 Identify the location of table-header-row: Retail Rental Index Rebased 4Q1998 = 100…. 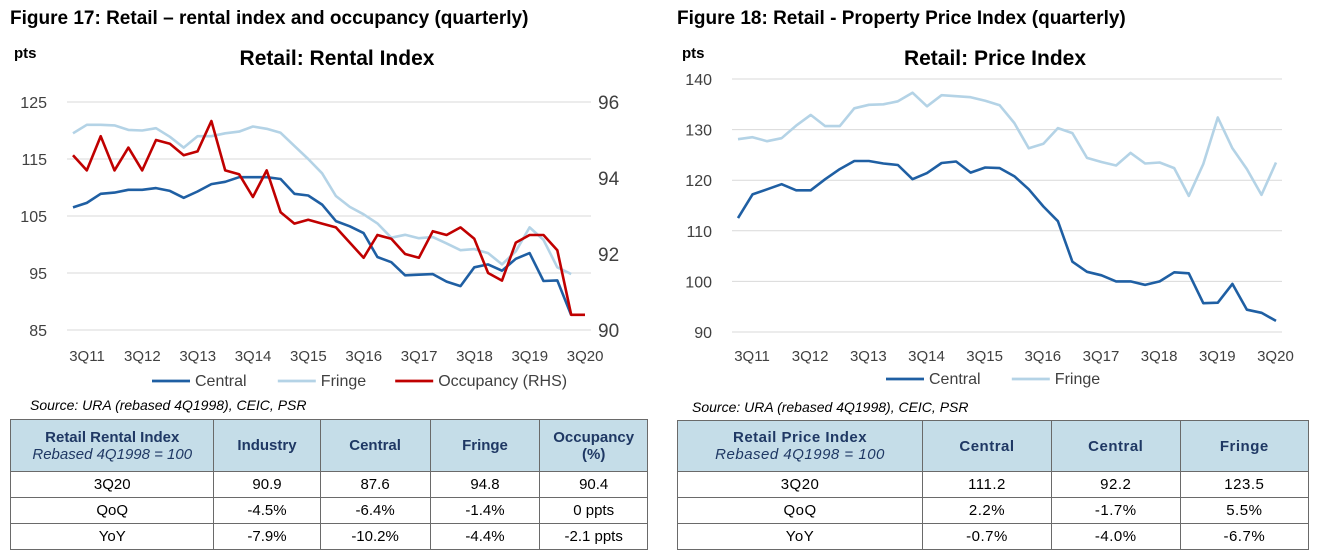
(328, 445).